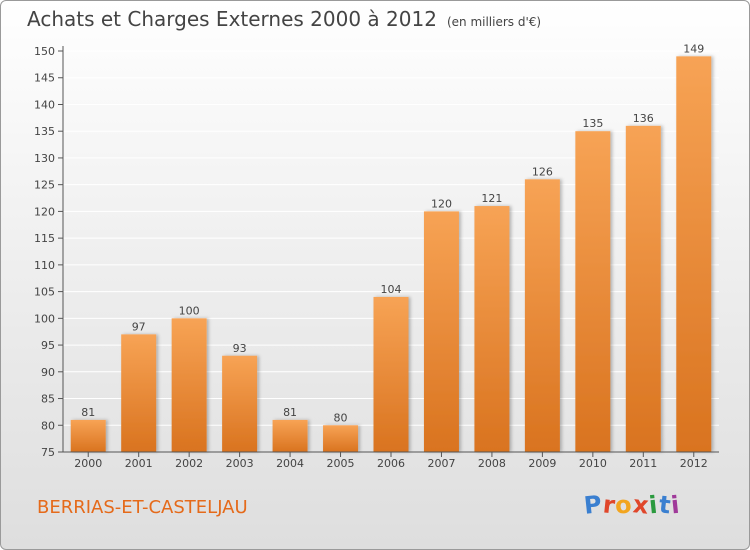  I want to click on y-tick-label: 85, so click(48, 399).